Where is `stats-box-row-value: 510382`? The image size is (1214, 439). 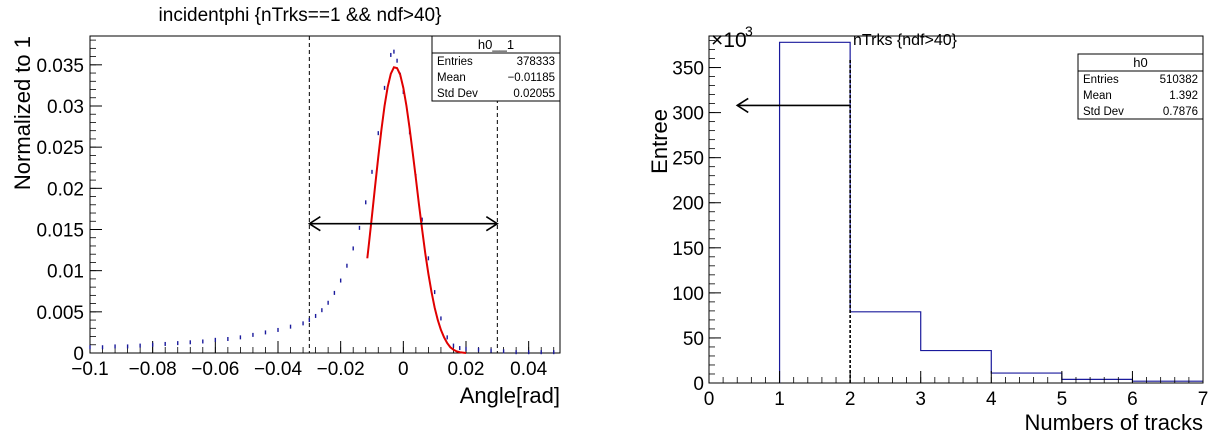 stats-box-row-value: 510382 is located at coordinates (1179, 80).